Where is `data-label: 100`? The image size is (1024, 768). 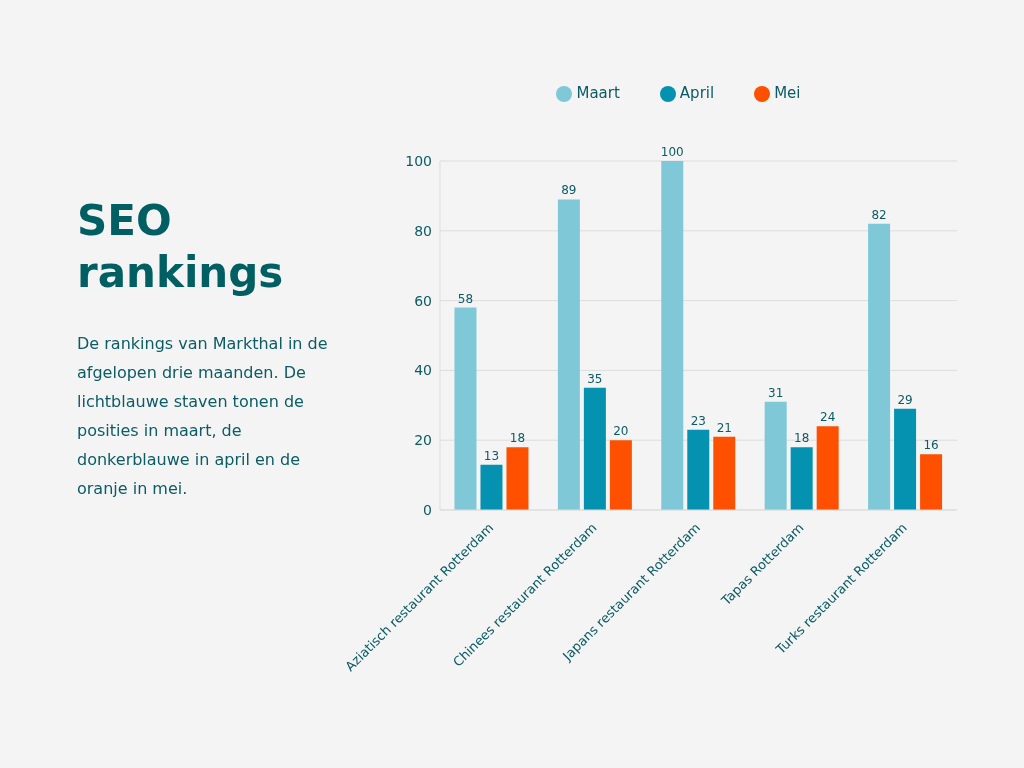
data-label: 100 is located at coordinates (672, 152).